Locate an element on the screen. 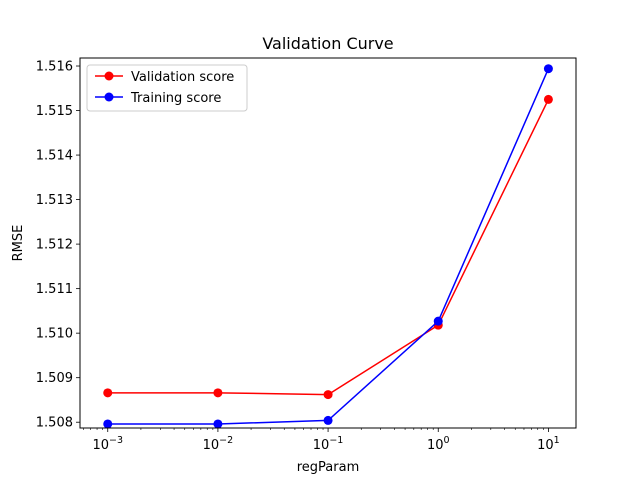 The image size is (640, 480). x-axis-ticks: 10⁻³ 10⁻² 10⁻¹ 10⁰ 10¹ is located at coordinates (321, 440).